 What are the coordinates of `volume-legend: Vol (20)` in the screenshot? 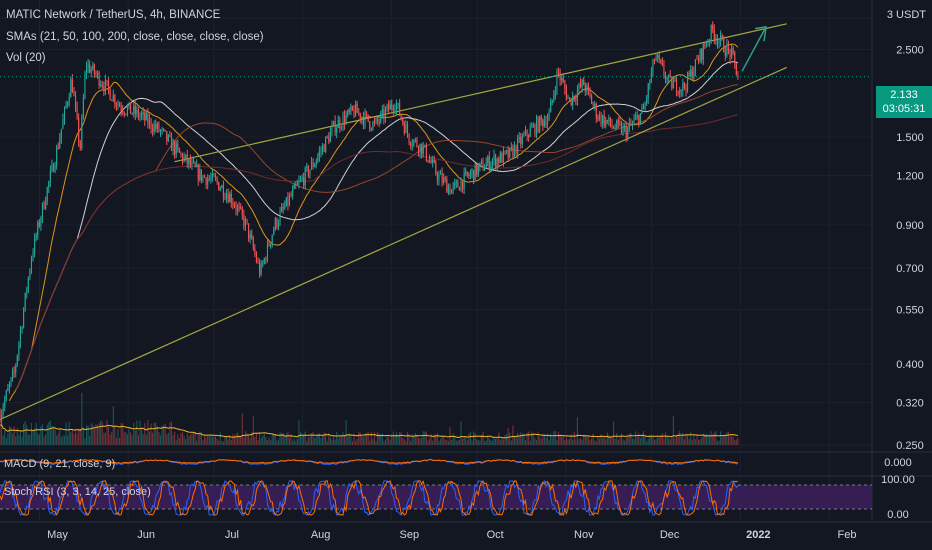 It's located at (26, 58).